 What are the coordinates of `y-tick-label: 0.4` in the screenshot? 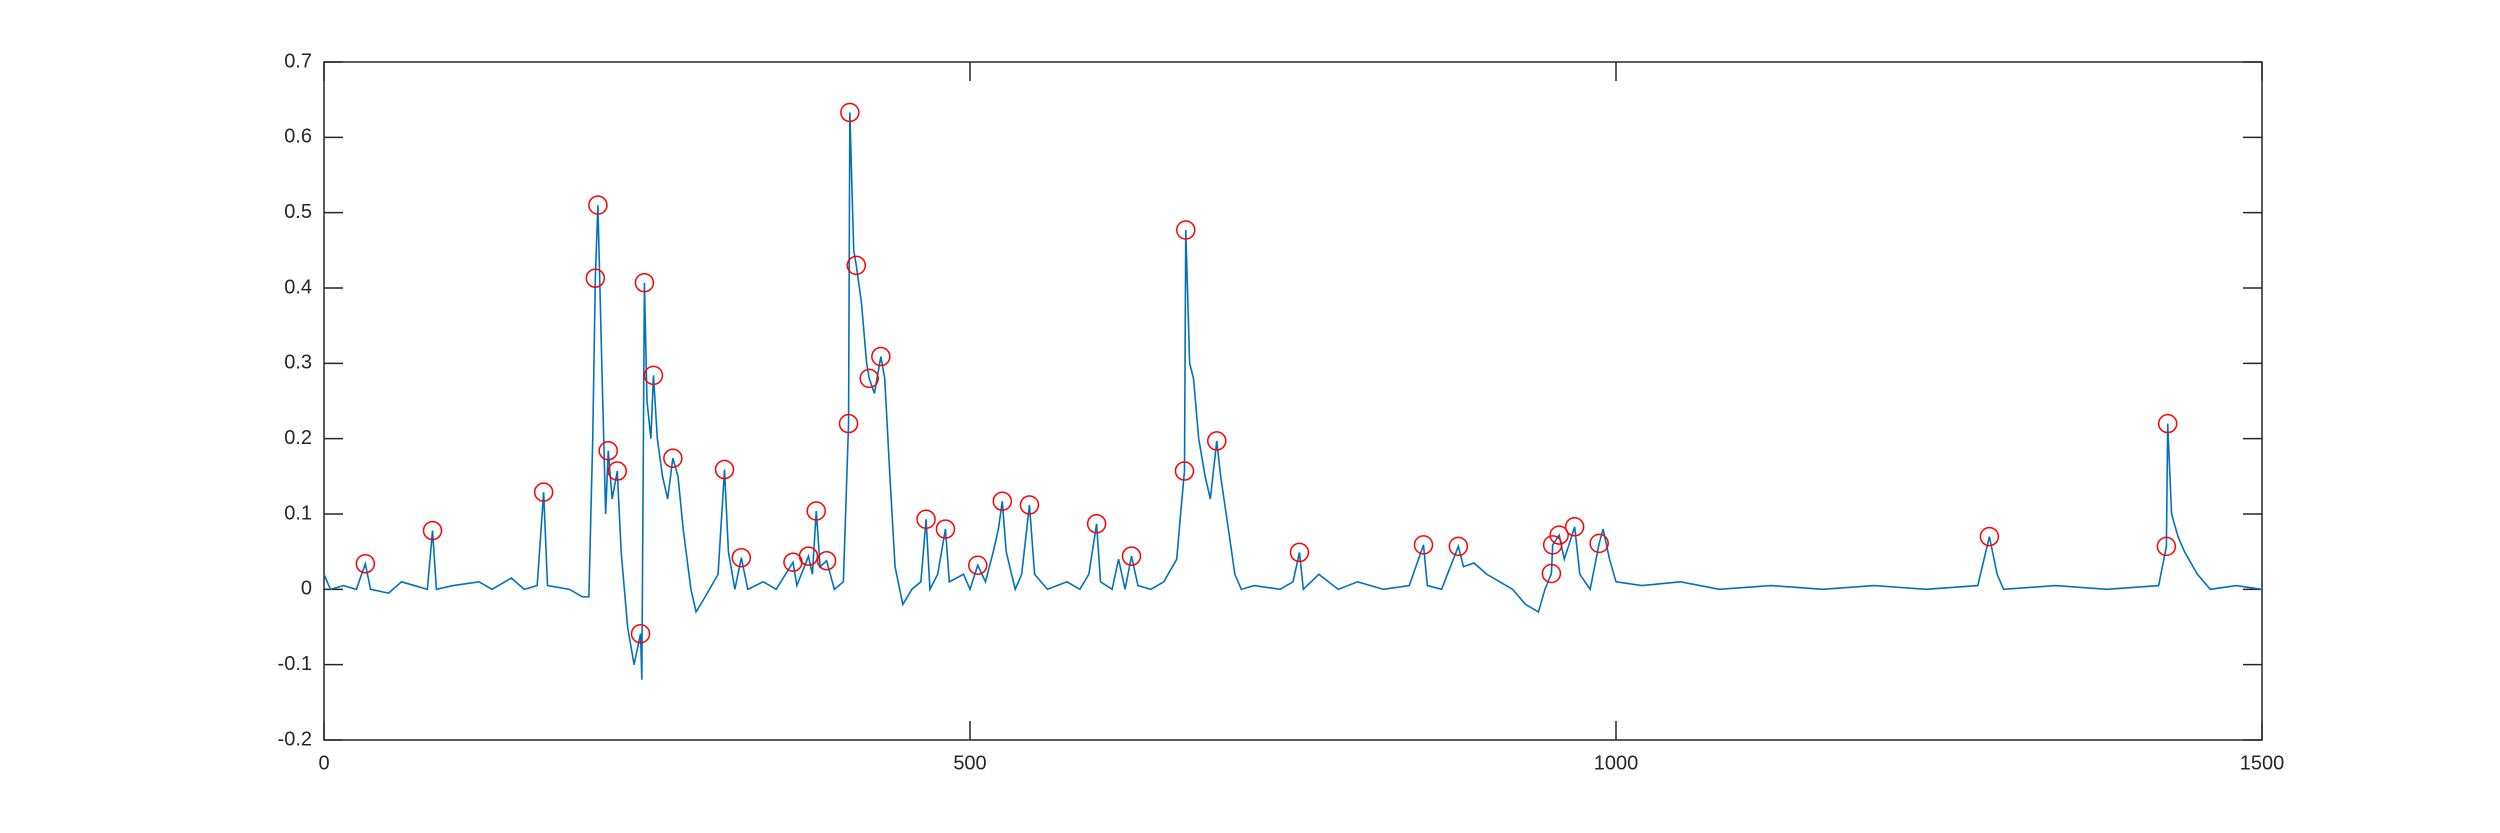 It's located at (298, 287).